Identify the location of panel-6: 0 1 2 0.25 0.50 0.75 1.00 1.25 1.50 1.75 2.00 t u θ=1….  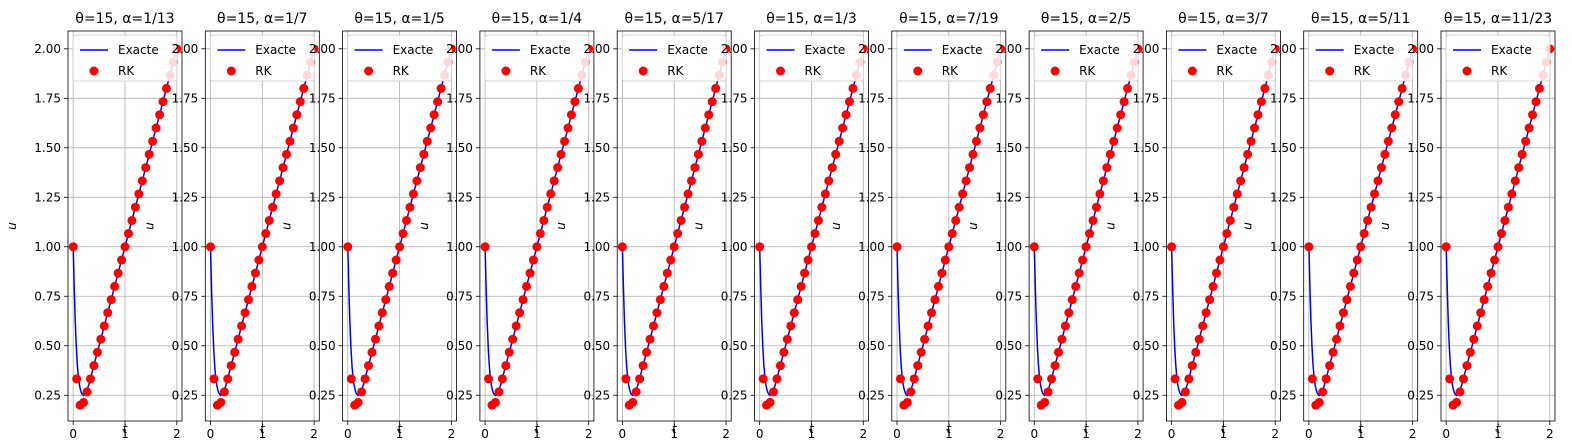
(780, 226).